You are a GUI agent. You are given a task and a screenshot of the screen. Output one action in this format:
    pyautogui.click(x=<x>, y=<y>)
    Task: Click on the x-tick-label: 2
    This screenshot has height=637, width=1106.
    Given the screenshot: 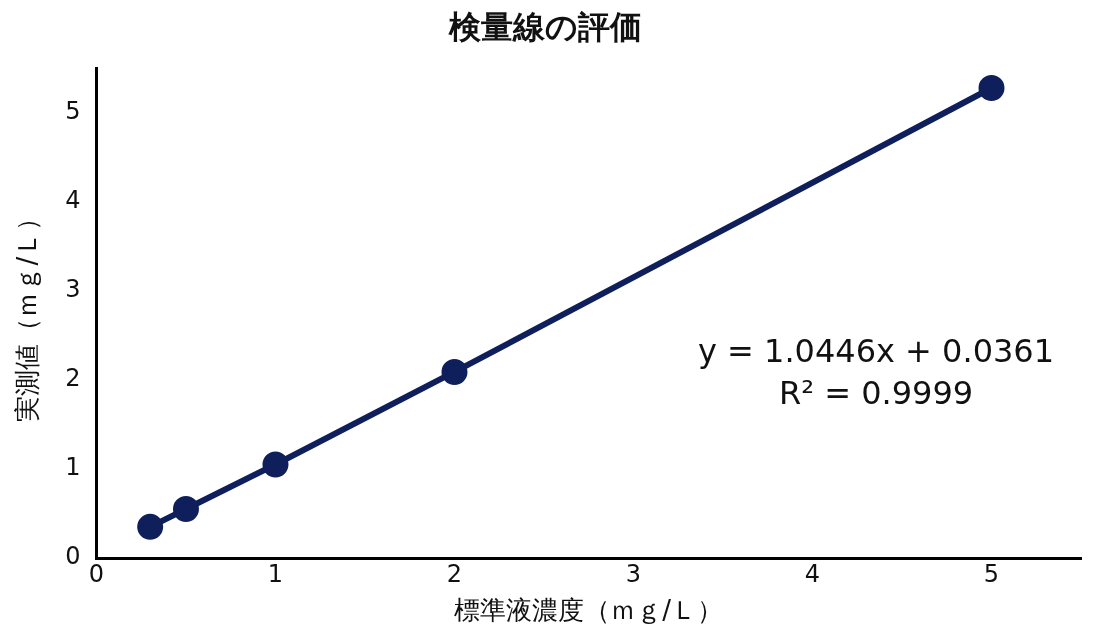 What is the action you would take?
    pyautogui.click(x=454, y=573)
    